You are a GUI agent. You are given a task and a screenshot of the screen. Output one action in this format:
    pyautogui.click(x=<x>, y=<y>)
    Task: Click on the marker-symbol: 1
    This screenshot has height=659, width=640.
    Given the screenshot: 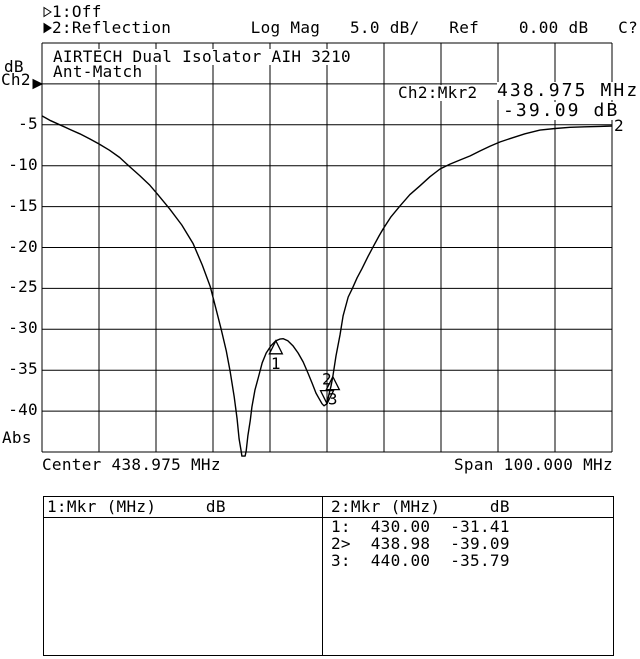 What is the action you would take?
    pyautogui.click(x=276, y=363)
    